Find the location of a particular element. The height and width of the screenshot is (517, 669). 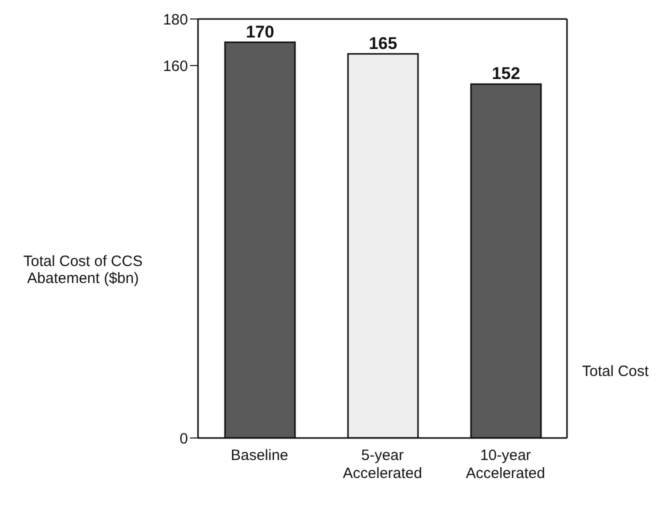

text: Total Cost is located at coordinates (615, 371).